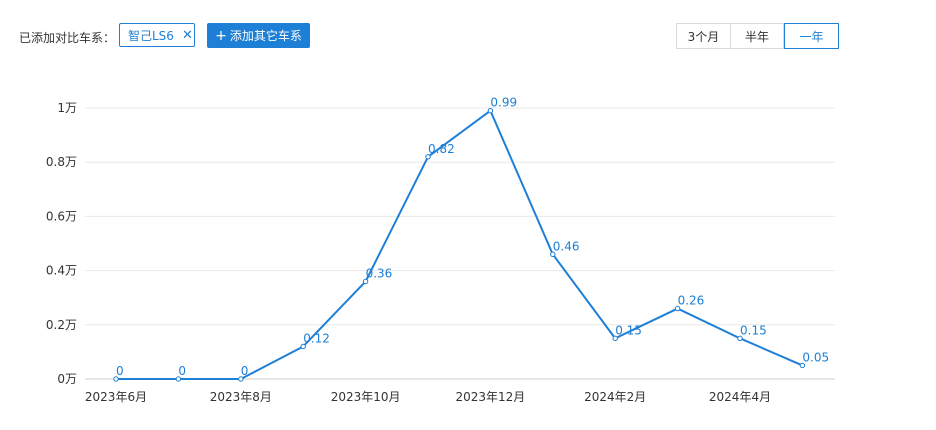 This screenshot has width=936, height=430. Describe the element at coordinates (67, 38) in the screenshot. I see `compare-label: 已添加对比车系：` at that location.